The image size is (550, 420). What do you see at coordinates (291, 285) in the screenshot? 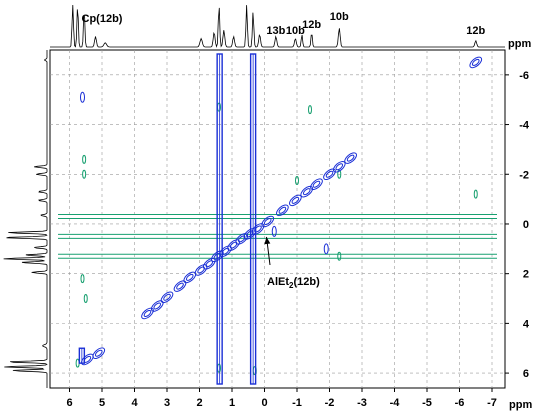
I see `annotation-subscript: 2` at bounding box center [291, 285].